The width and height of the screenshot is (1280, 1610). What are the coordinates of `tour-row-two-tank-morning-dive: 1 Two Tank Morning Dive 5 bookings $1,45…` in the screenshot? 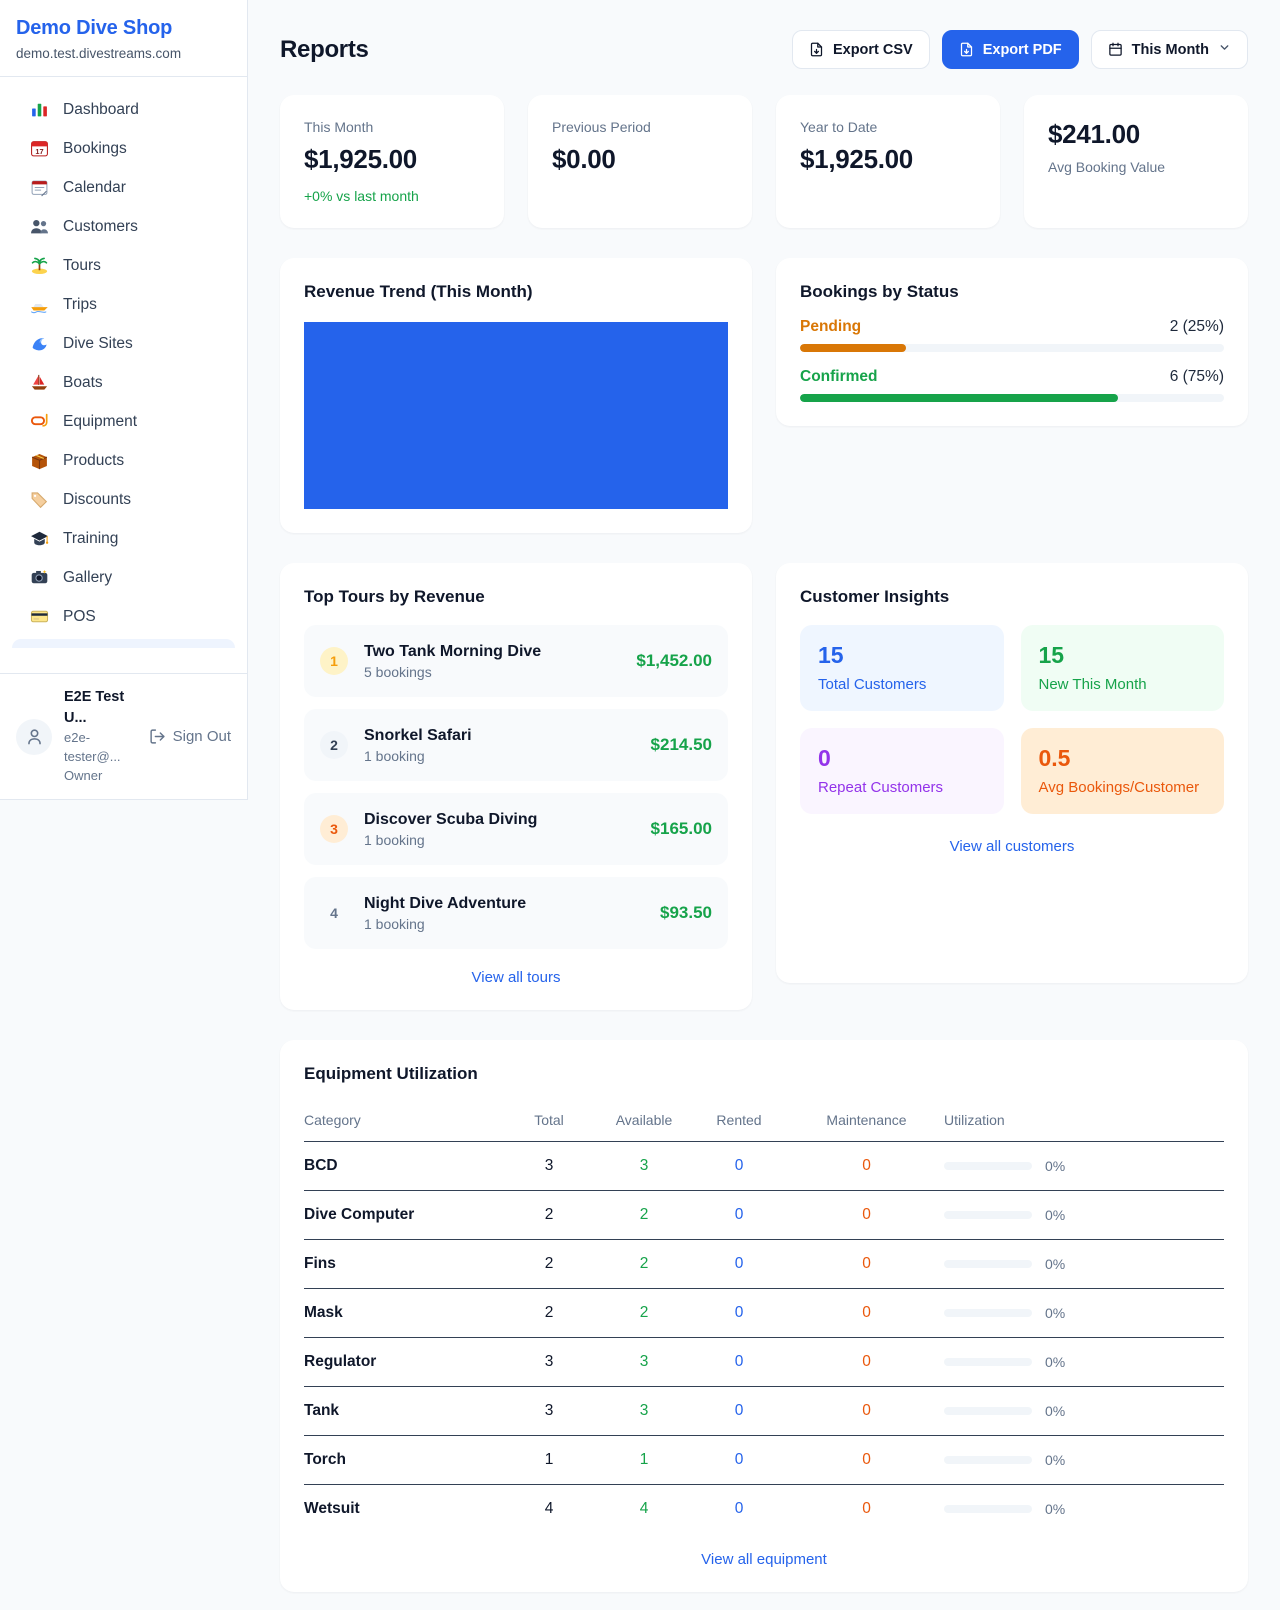 It's located at (516, 661).